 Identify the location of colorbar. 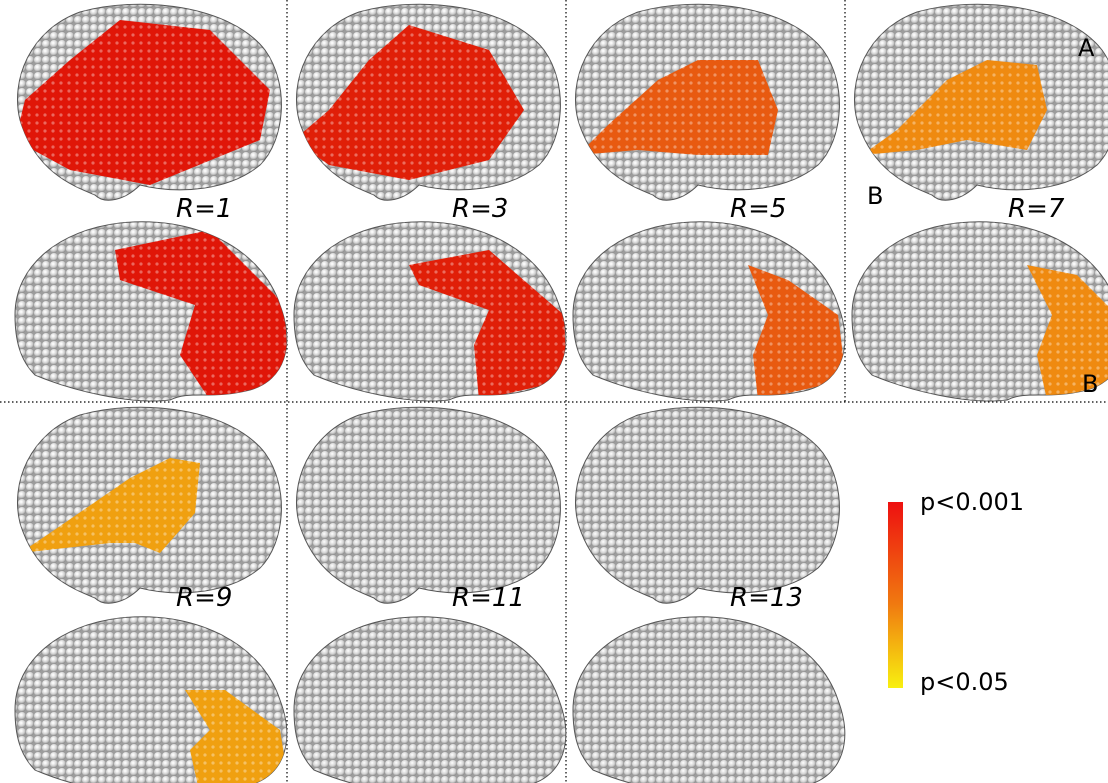
(895, 595).